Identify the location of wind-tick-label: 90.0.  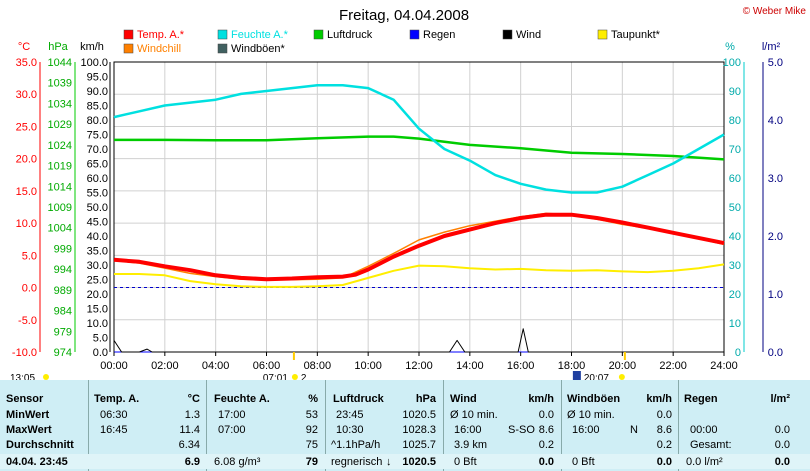
(97, 92).